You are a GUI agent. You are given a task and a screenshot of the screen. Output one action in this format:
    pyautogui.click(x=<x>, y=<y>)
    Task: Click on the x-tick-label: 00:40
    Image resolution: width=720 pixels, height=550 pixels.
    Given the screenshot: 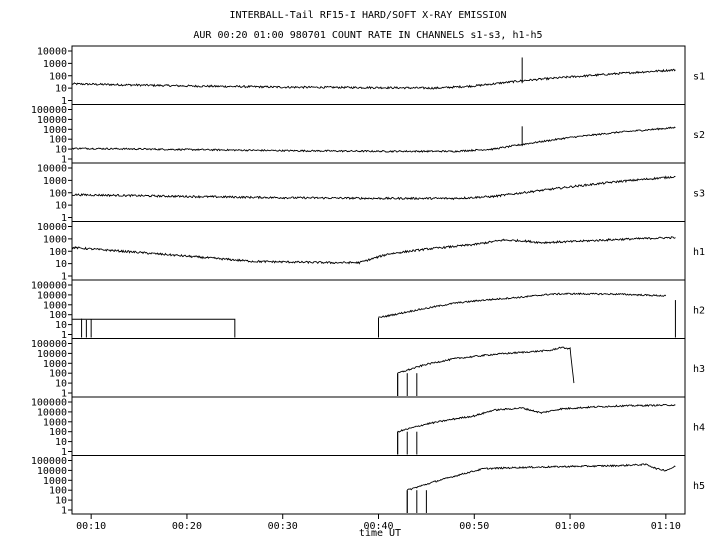 What is the action you would take?
    pyautogui.click(x=378, y=526)
    